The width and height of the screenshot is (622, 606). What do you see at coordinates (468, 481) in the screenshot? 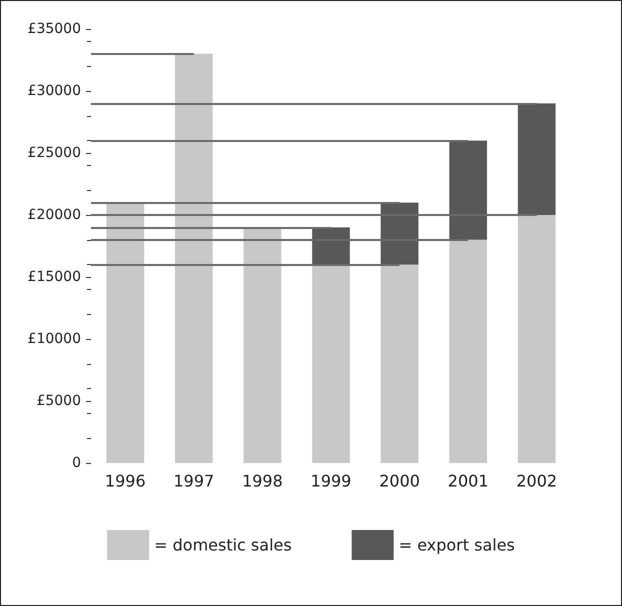
I see `x-tick-label: 2001` at bounding box center [468, 481].